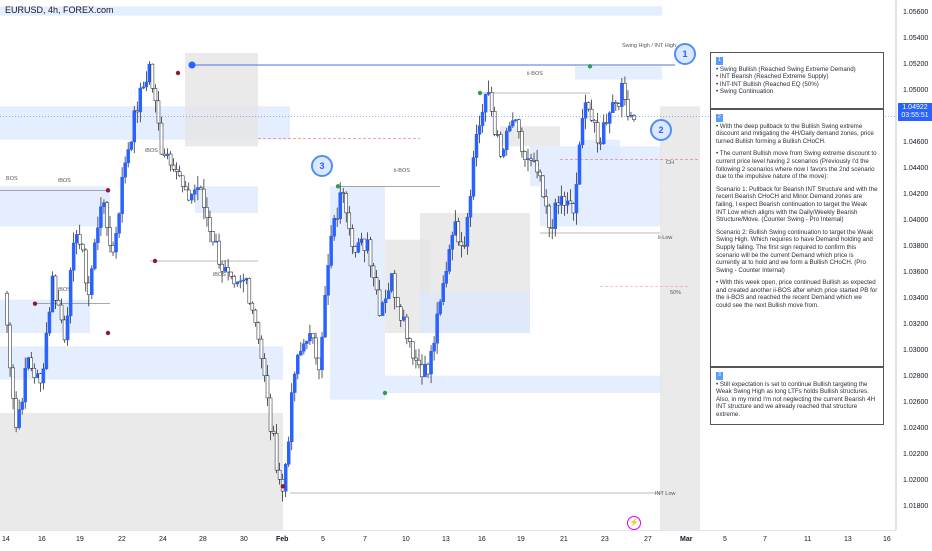 The width and height of the screenshot is (932, 551). What do you see at coordinates (916, 428) in the screenshot?
I see `price-tick: 1.02400` at bounding box center [916, 428].